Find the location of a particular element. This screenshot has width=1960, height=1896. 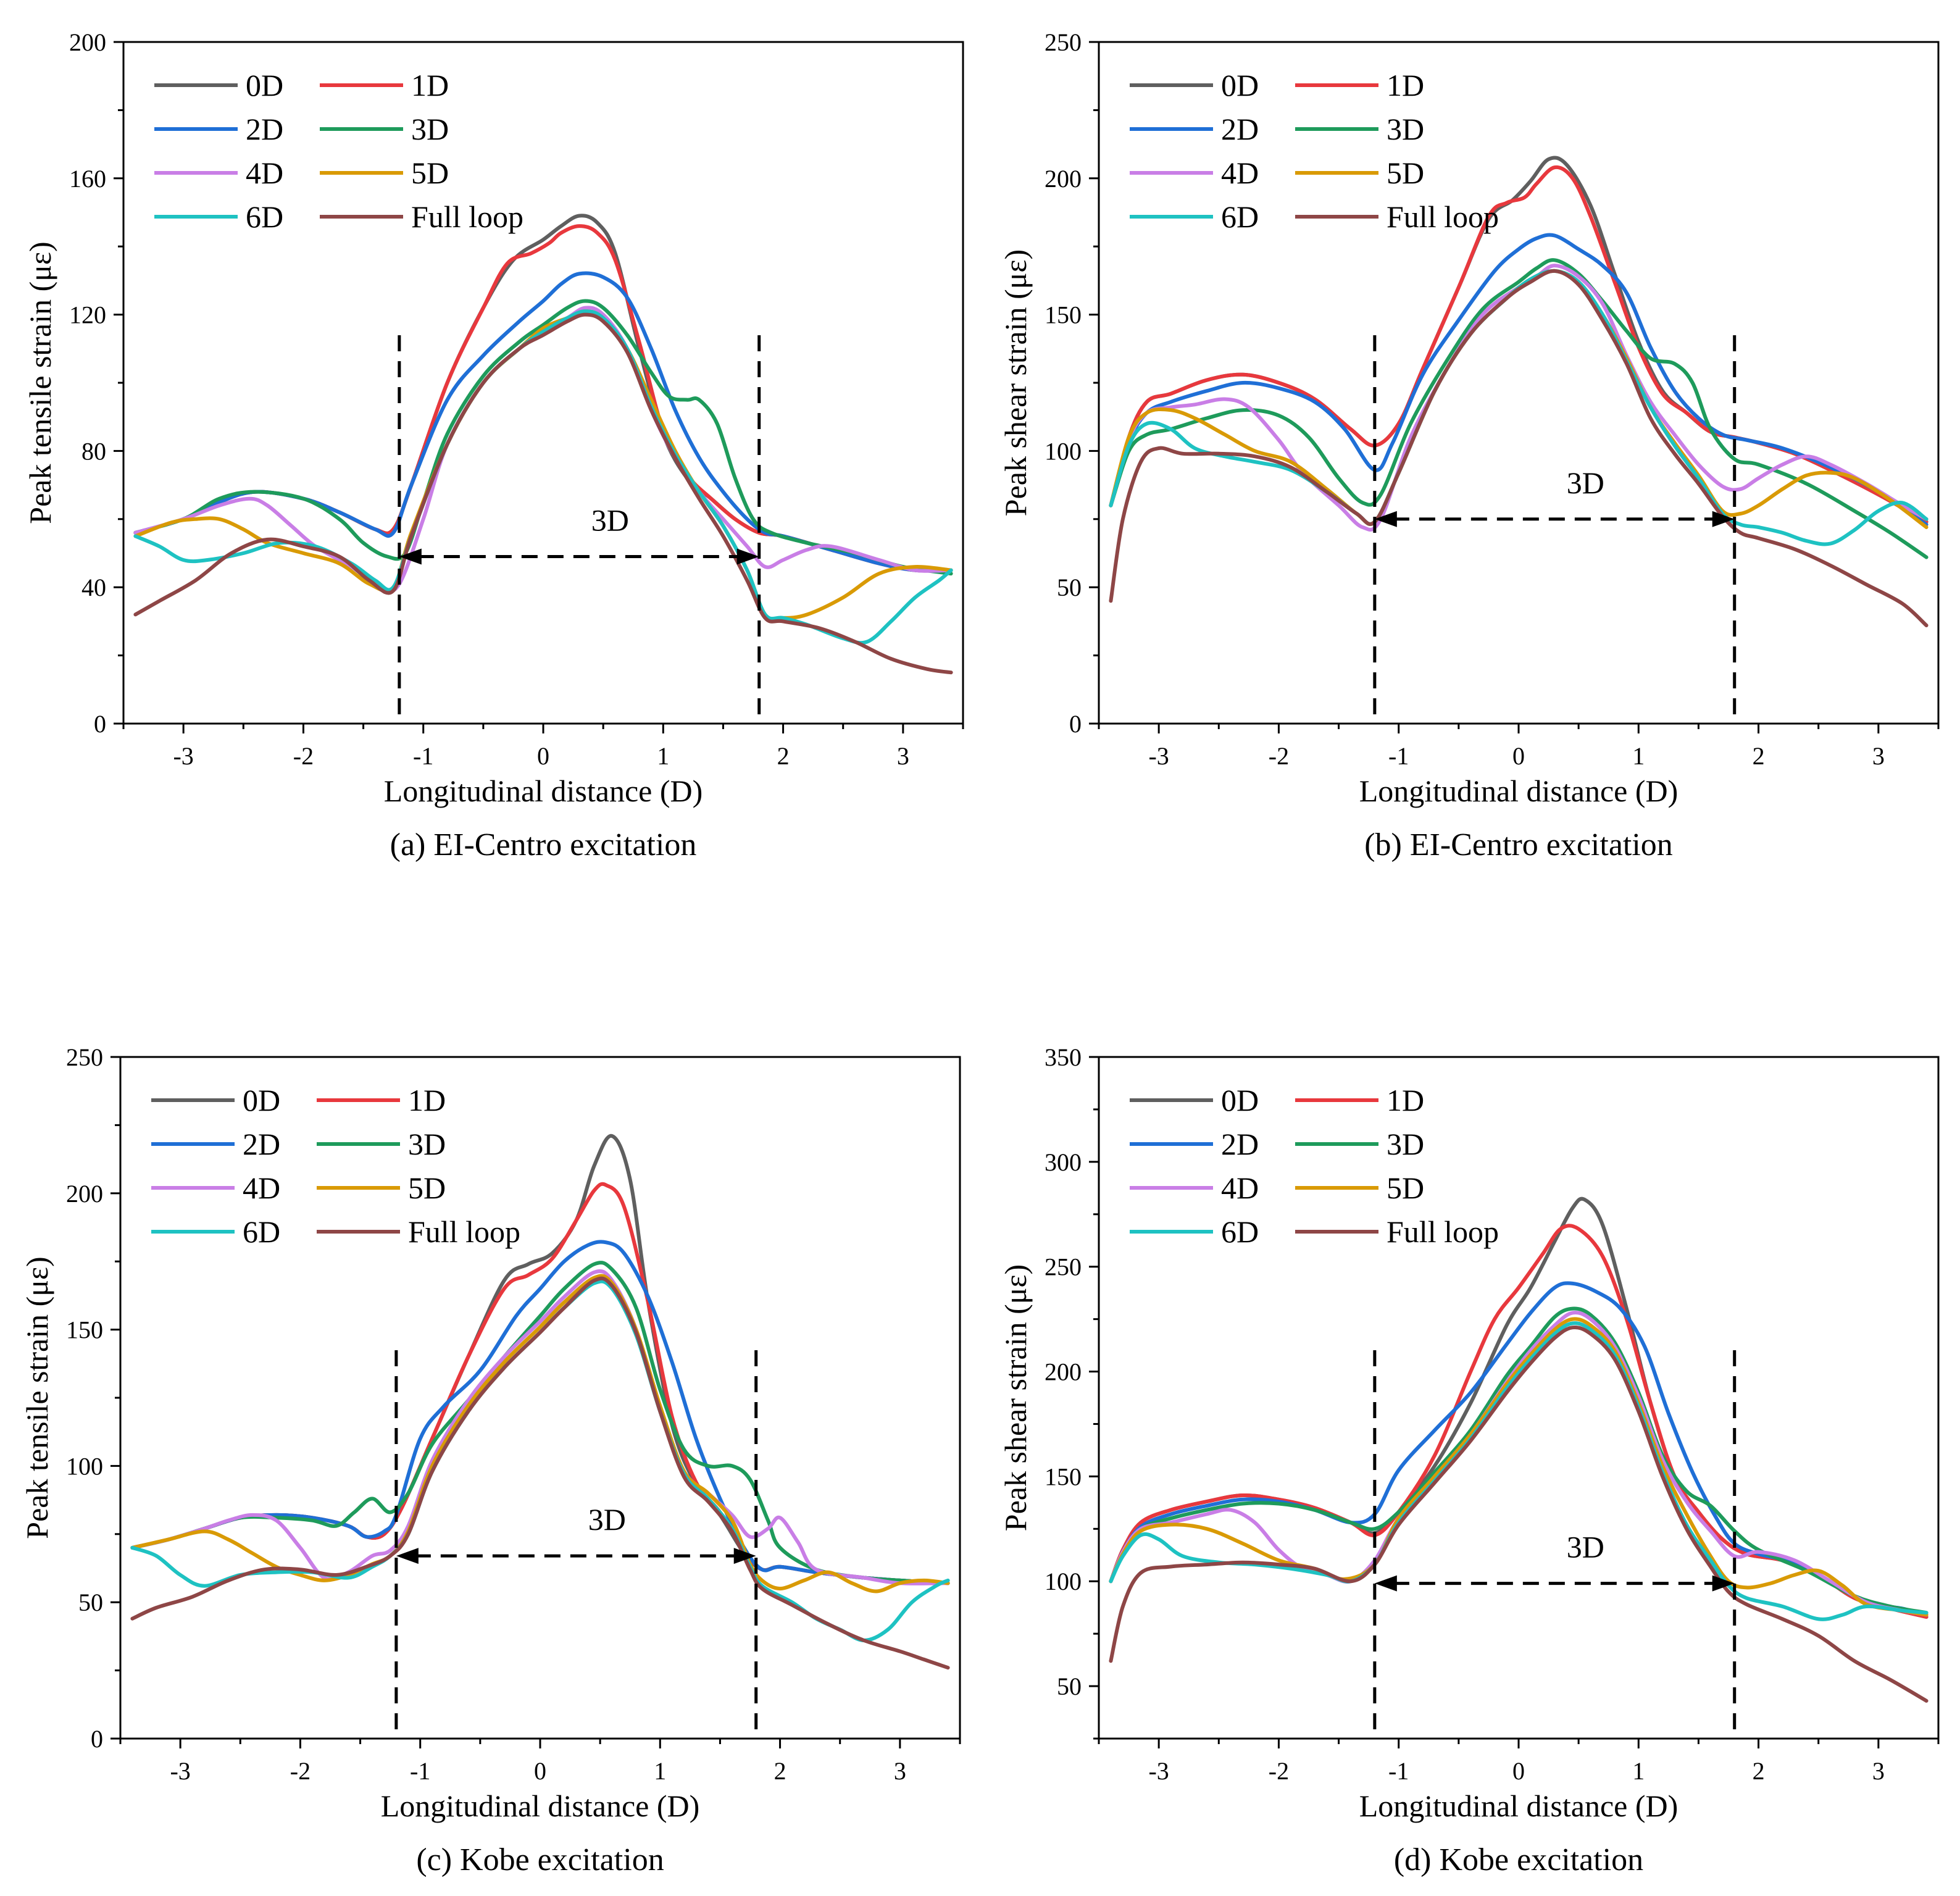

chart-caption: (d) Kobe excitation is located at coordinates (1518, 1859).